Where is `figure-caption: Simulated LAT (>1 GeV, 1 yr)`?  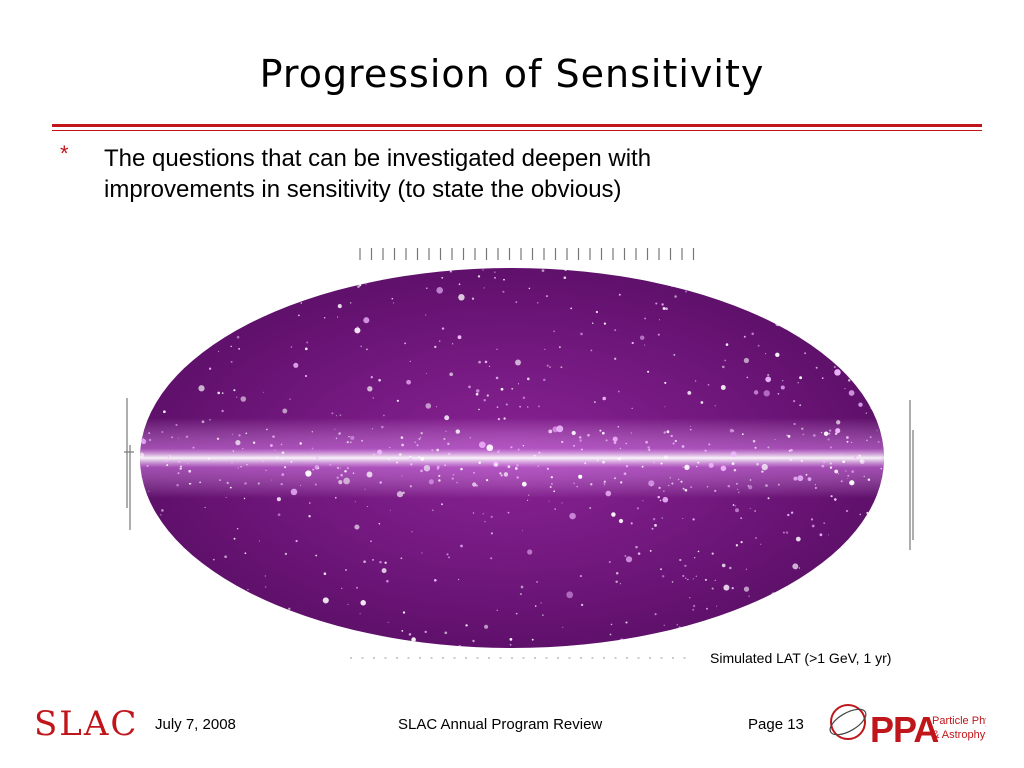 figure-caption: Simulated LAT (>1 GeV, 1 yr) is located at coordinates (801, 658).